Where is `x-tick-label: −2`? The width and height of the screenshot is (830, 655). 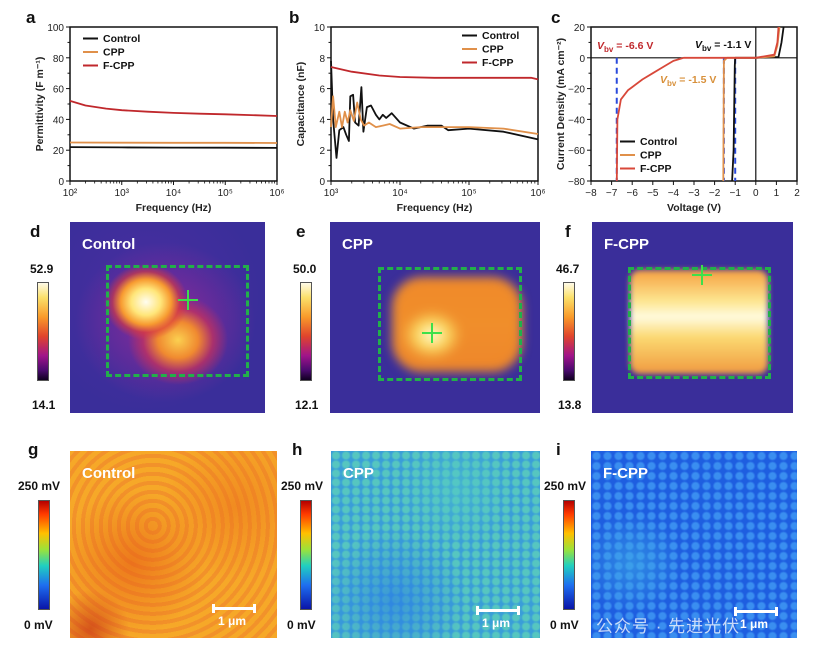 x-tick-label: −2 is located at coordinates (715, 193).